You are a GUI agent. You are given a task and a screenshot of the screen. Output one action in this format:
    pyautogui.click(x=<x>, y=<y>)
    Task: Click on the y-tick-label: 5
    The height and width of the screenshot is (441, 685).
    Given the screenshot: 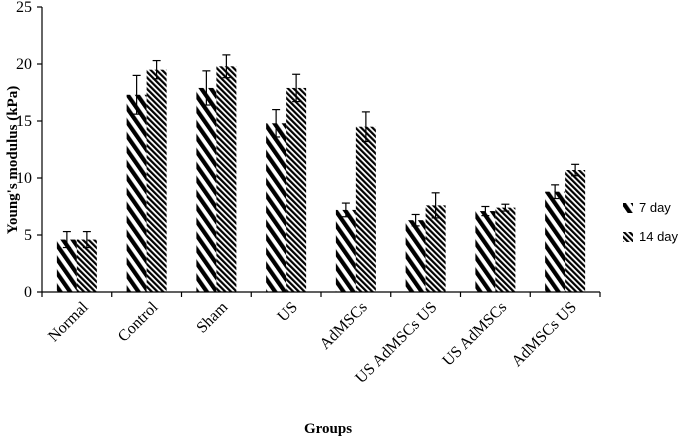 What is the action you would take?
    pyautogui.click(x=28, y=235)
    